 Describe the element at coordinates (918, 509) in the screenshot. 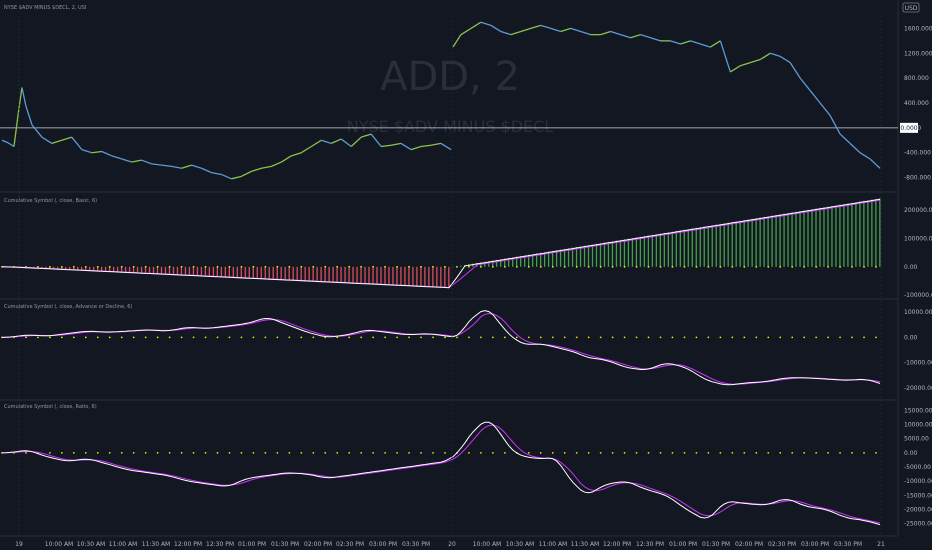

I see `y-tick-label: -20000.00` at that location.